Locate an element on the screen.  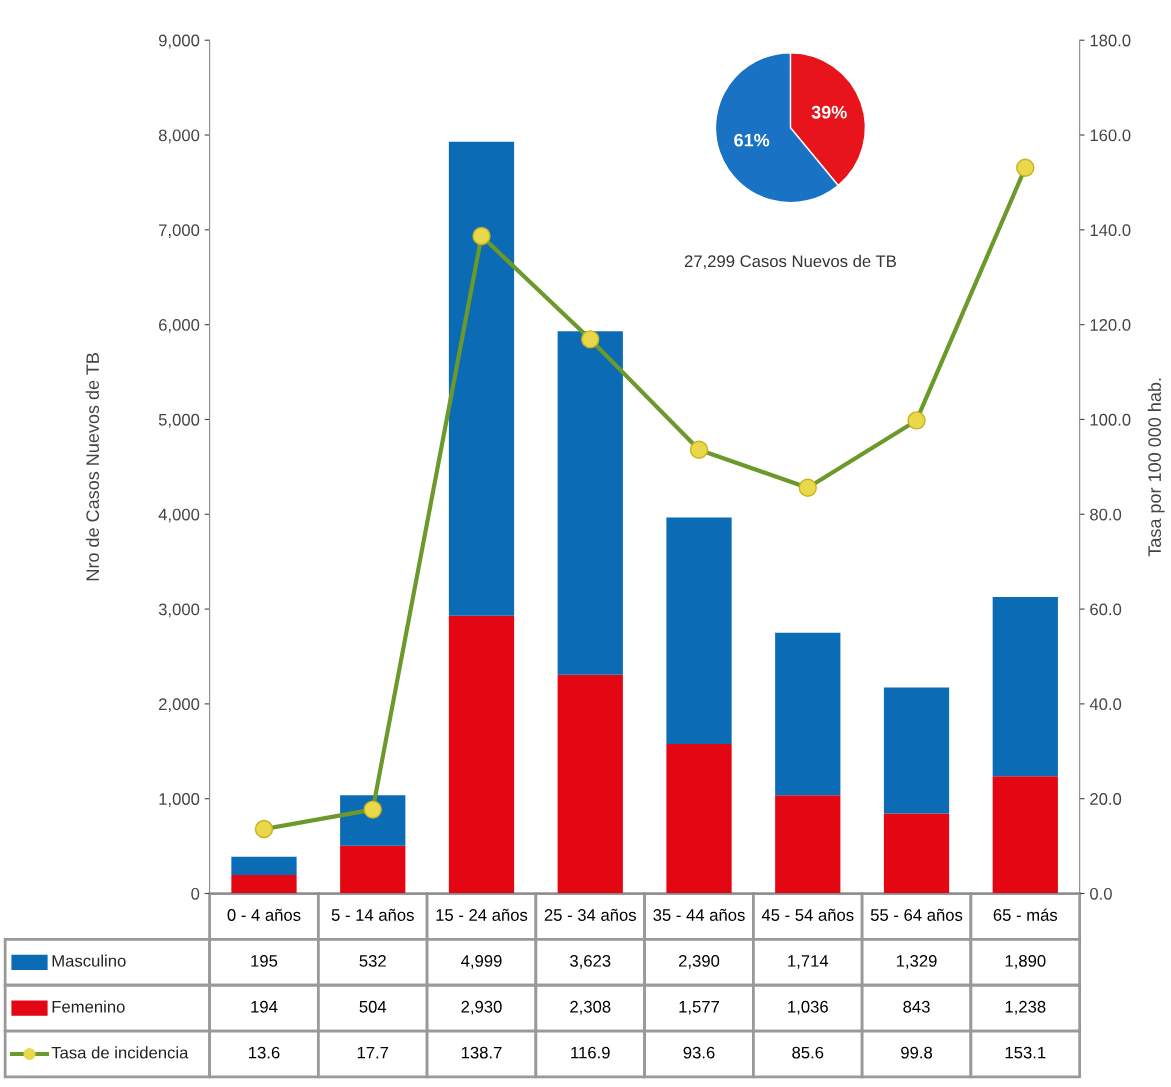
x-tick-label: 55 - 64 años is located at coordinates (916, 914).